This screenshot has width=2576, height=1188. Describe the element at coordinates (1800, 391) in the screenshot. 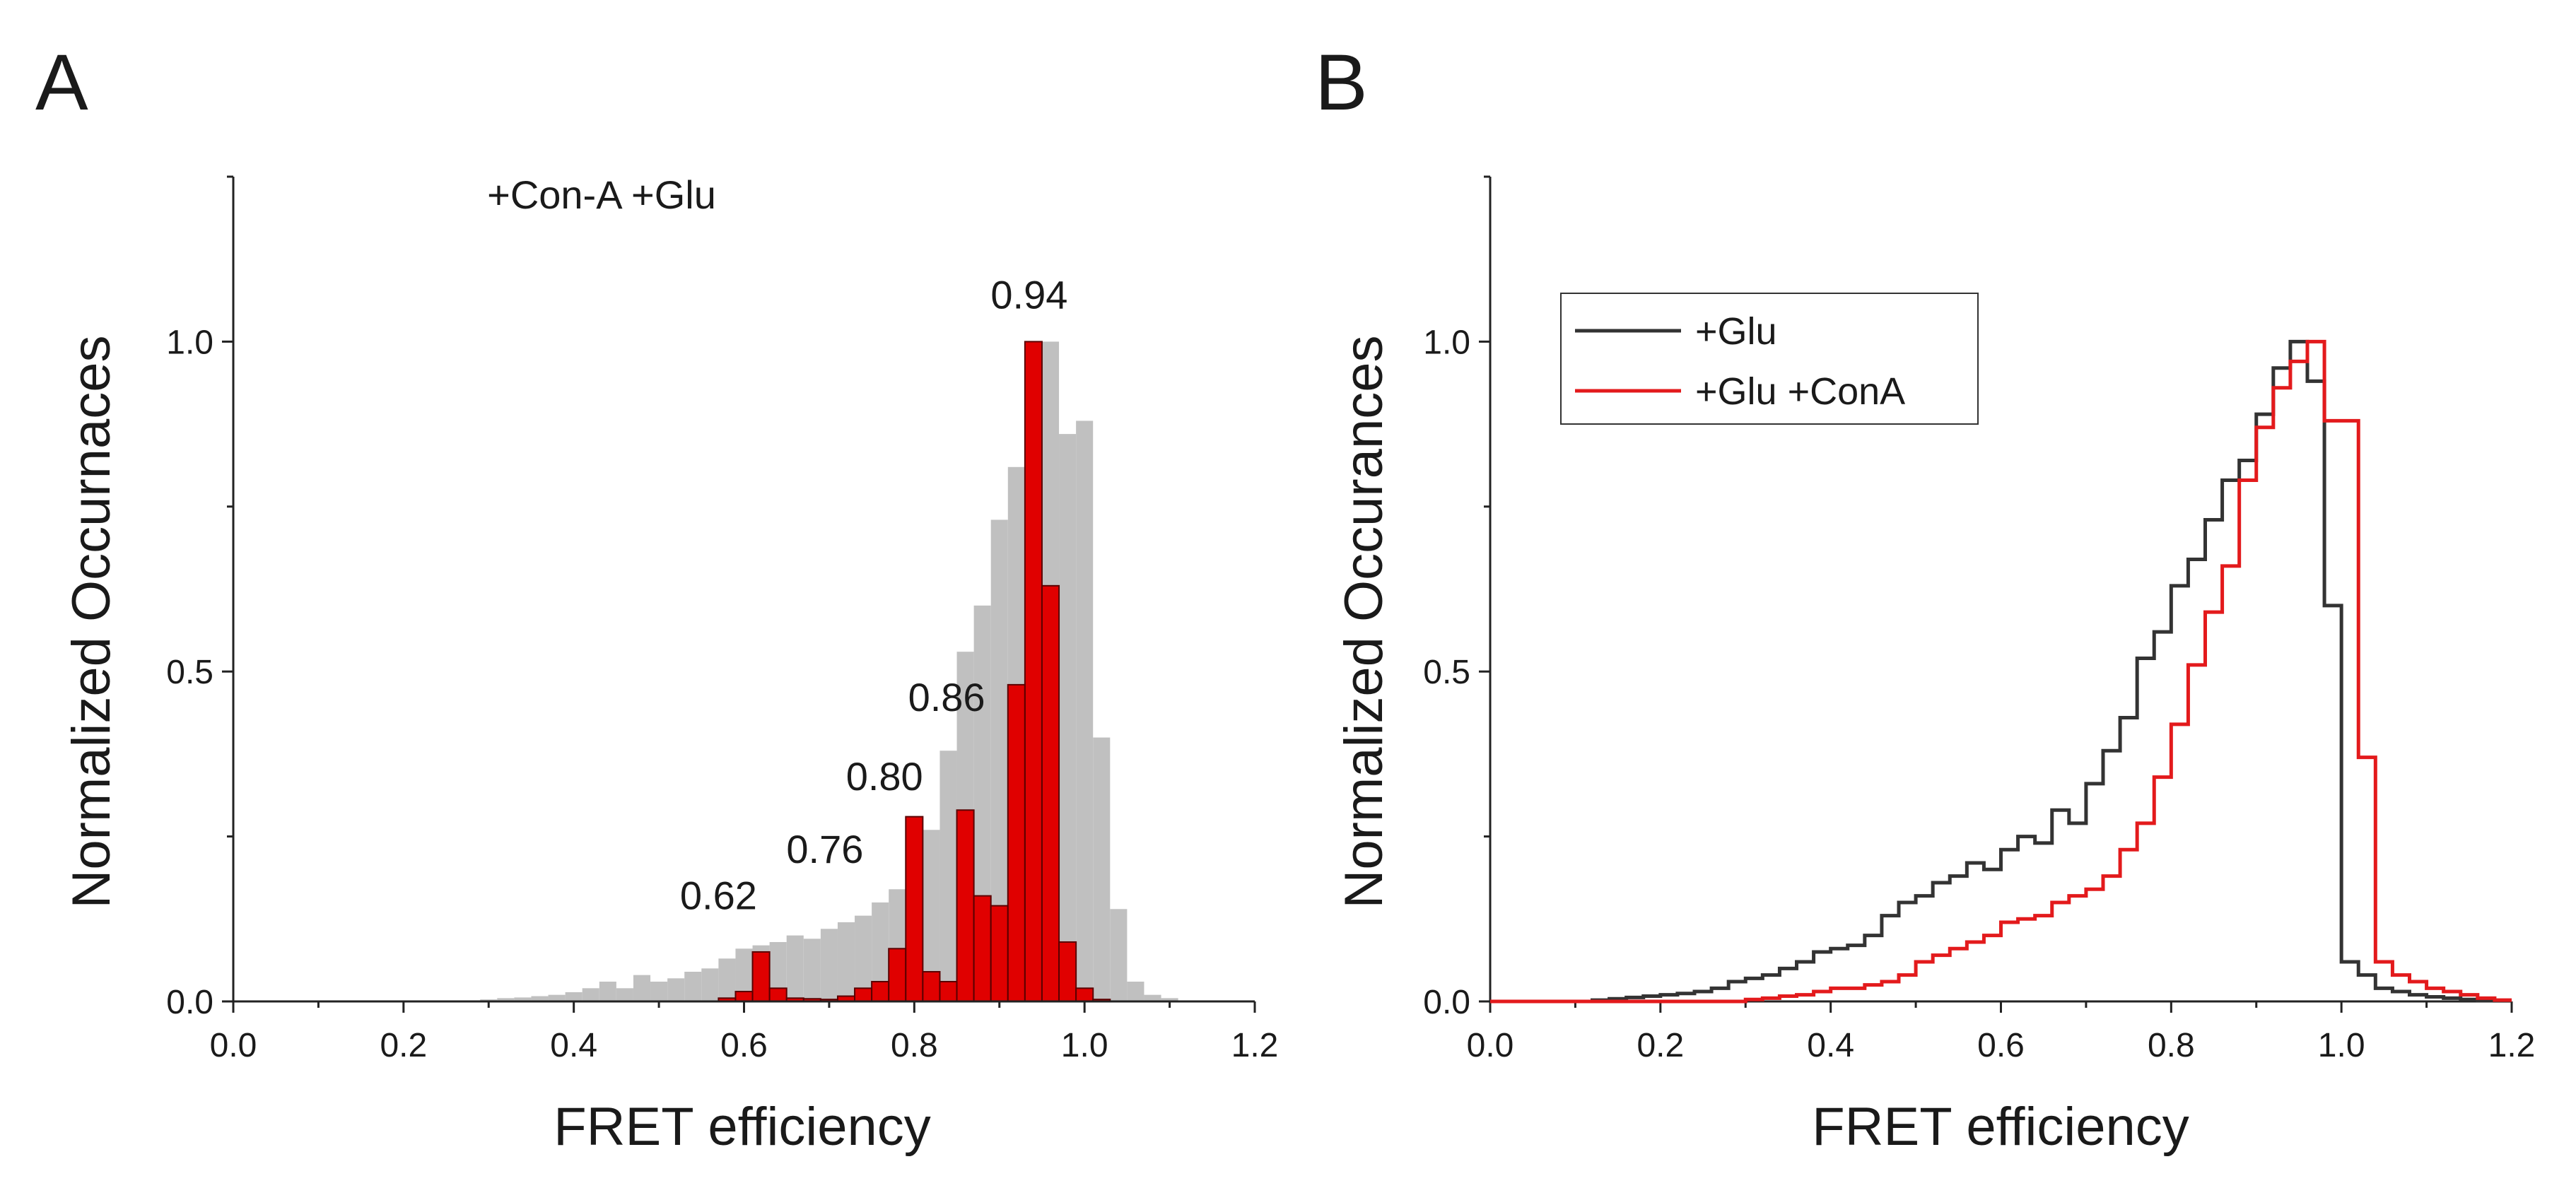

I see `legend-label-glu-cona: +Glu +ConA` at that location.